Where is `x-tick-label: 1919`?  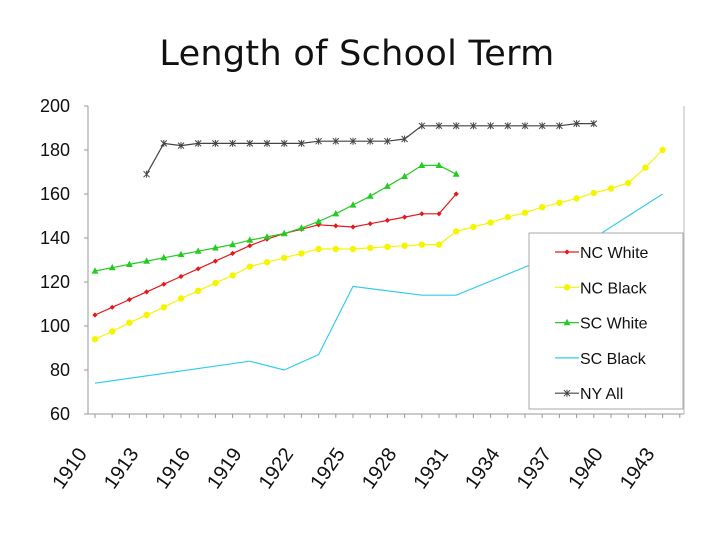 x-tick-label: 1919 is located at coordinates (225, 468).